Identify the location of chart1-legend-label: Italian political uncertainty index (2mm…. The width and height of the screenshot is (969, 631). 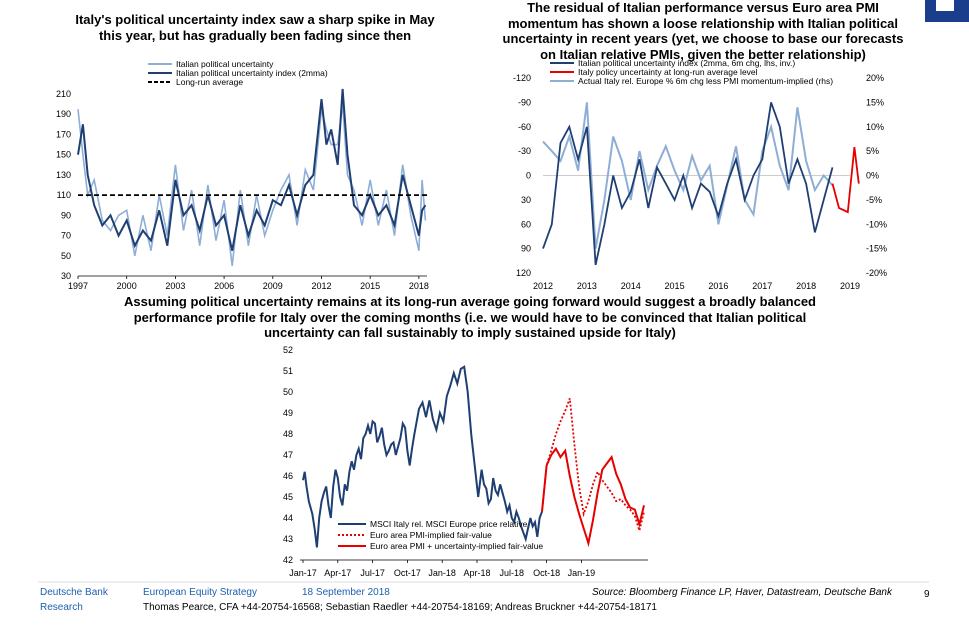
(252, 73).